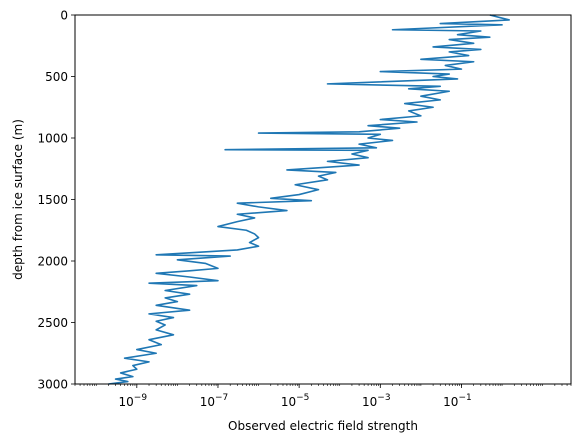 Image resolution: width=580 pixels, height=446 pixels. What do you see at coordinates (52, 139) in the screenshot?
I see `y-tick-label: 1000` at bounding box center [52, 139].